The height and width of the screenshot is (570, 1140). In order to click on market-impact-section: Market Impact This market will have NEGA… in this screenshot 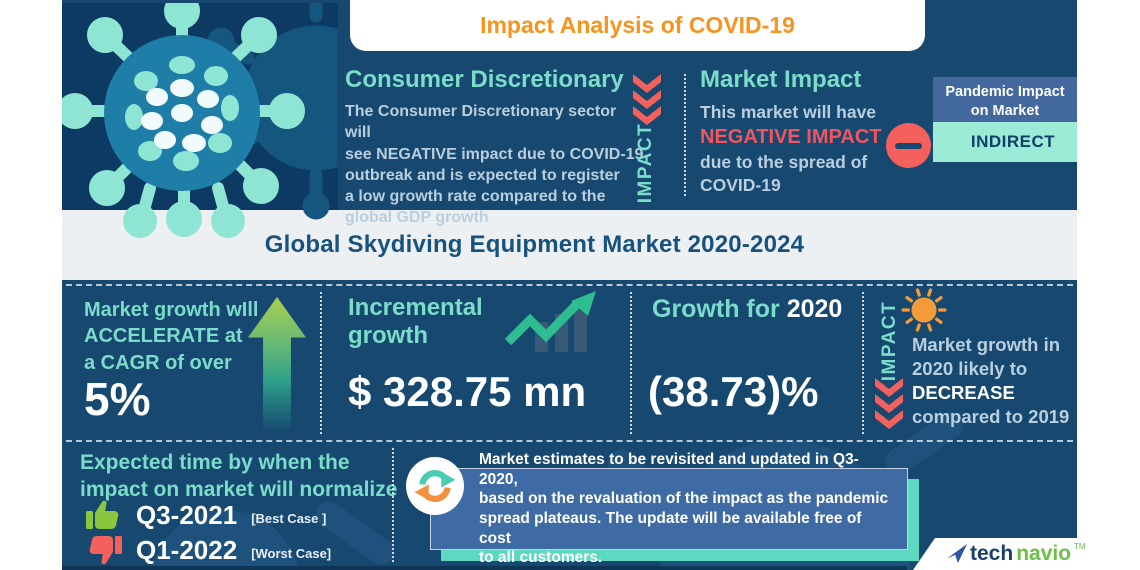, I will do `click(800, 131)`.